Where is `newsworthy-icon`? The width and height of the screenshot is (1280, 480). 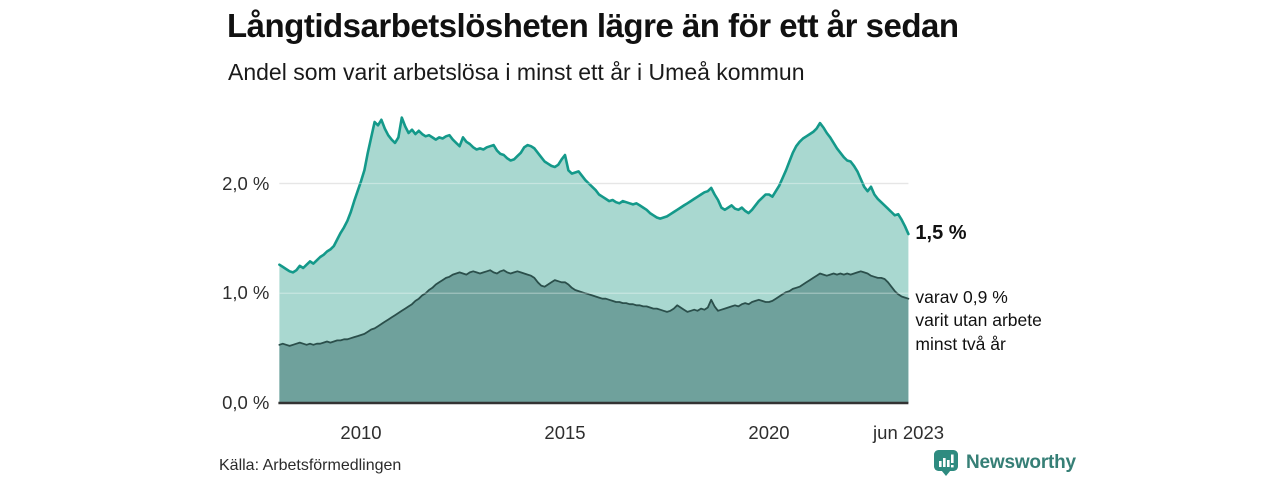 newsworthy-icon is located at coordinates (946, 463).